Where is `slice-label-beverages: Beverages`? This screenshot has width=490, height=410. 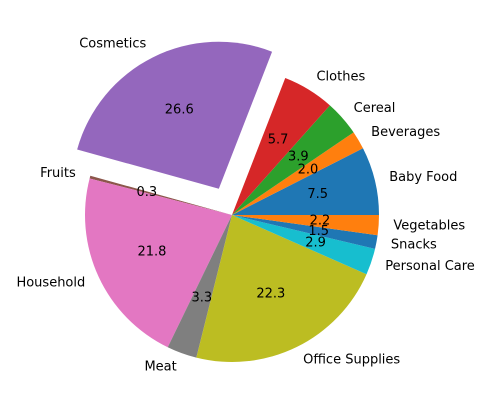
slice-label-beverages: Beverages is located at coordinates (405, 132).